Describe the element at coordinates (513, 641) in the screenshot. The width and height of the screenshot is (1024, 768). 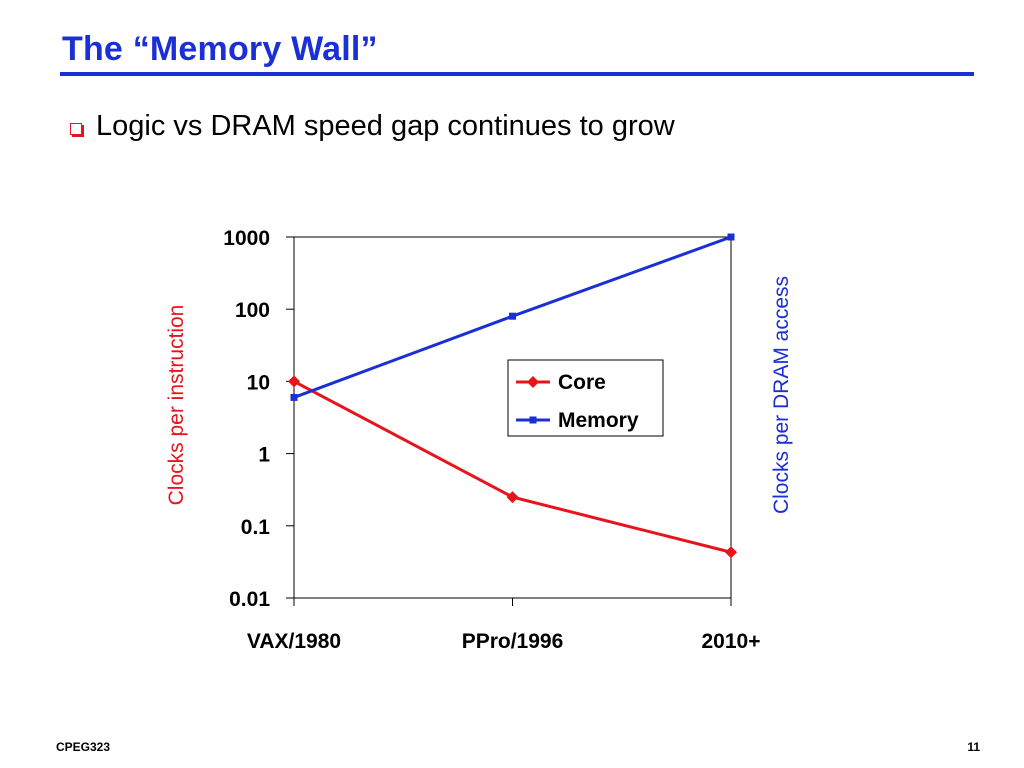
I see `x-tick-label: PPro/1996` at that location.